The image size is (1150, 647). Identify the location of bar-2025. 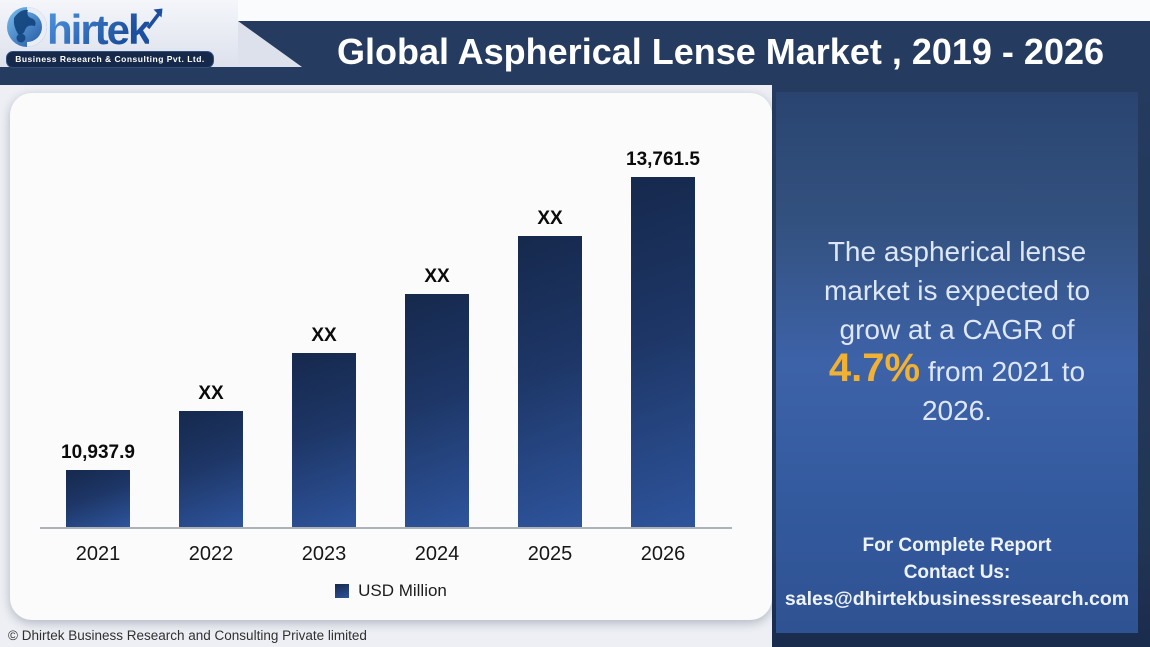
(550, 381).